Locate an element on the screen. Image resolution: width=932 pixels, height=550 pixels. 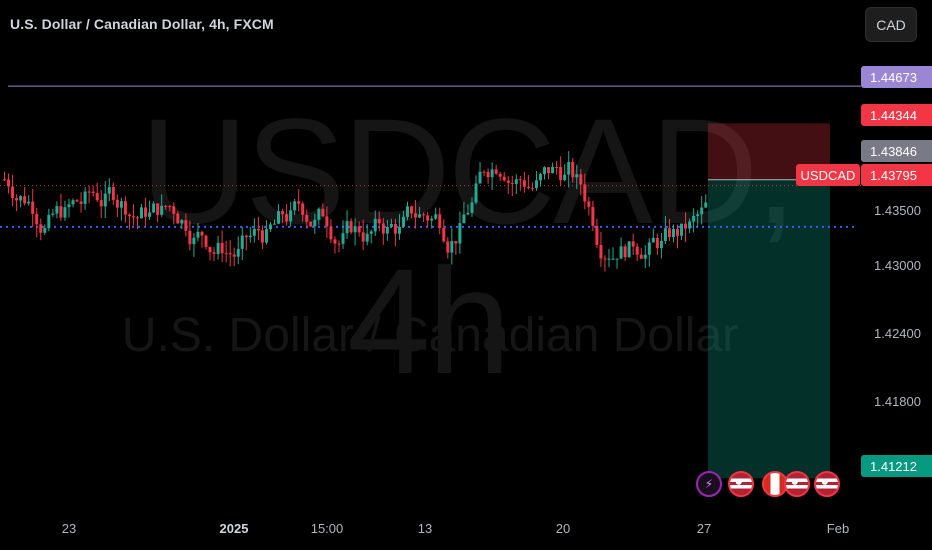
x-tick-label: 23 is located at coordinates (69, 528).